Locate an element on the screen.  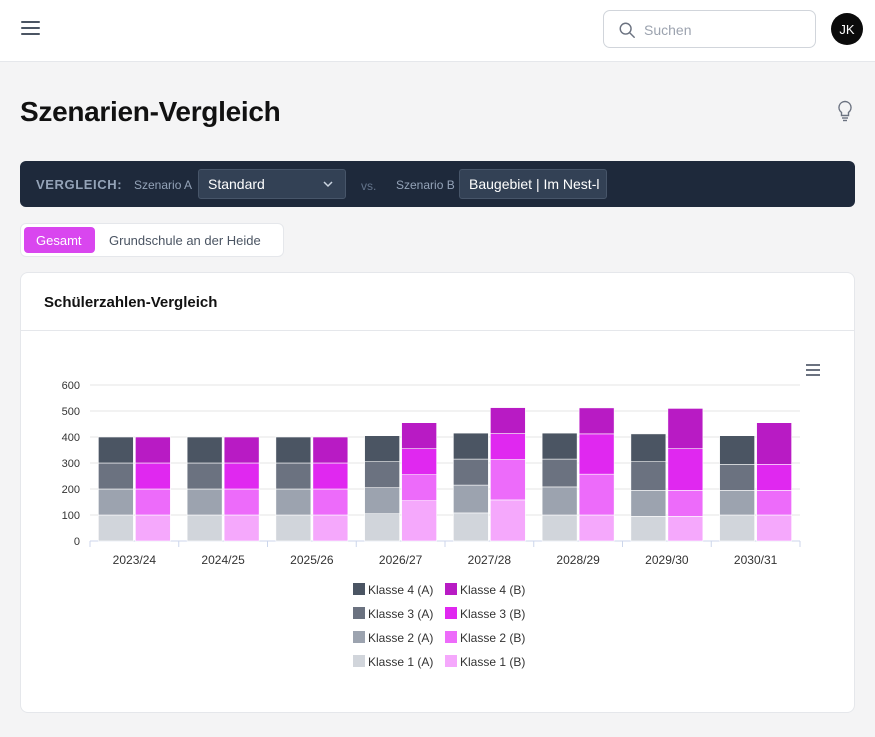
y-tick-label: 600 is located at coordinates (71, 386).